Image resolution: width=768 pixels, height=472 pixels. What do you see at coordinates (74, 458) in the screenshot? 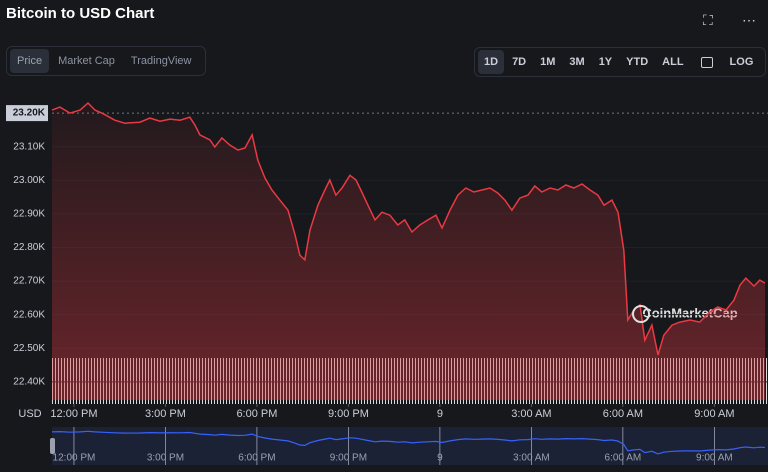
I see `navigator-tick-label: 12:00 PM` at bounding box center [74, 458].